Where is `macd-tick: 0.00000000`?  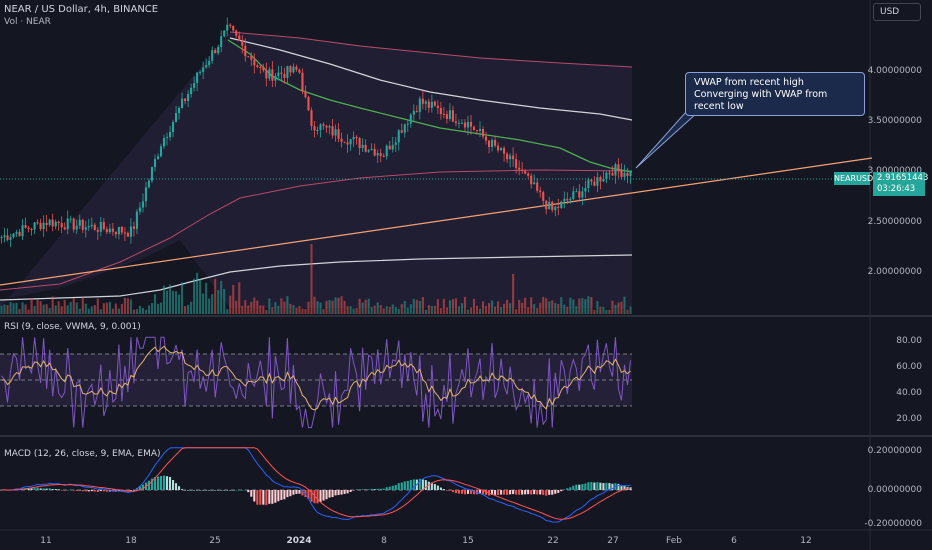 macd-tick: 0.00000000 is located at coordinates (894, 490).